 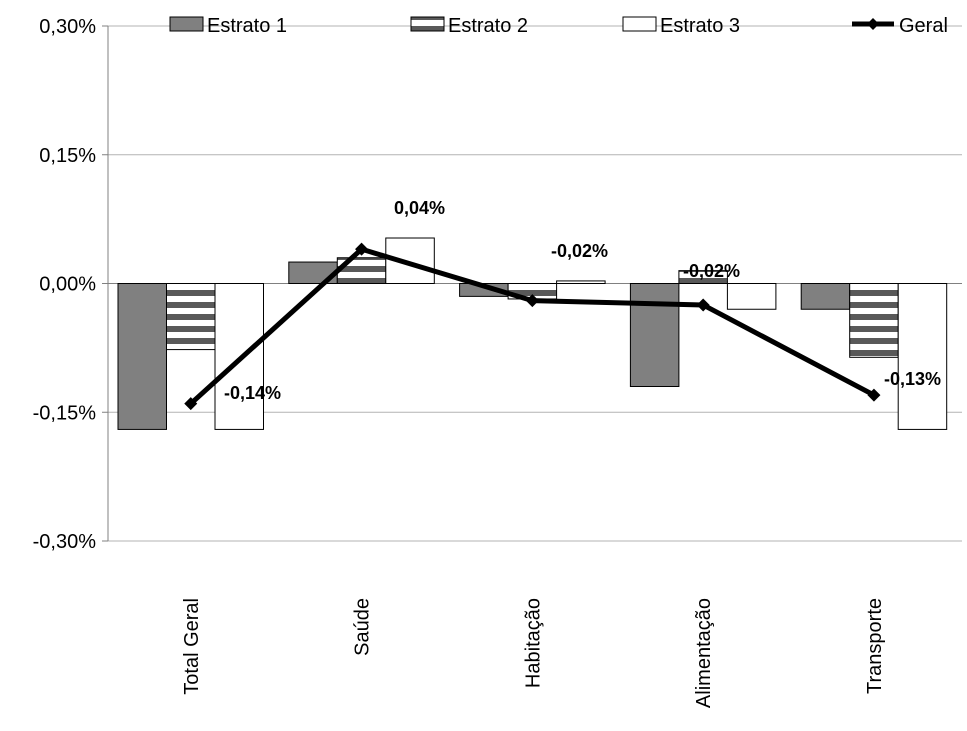 What do you see at coordinates (704, 653) in the screenshot?
I see `category-label: Alimentação` at bounding box center [704, 653].